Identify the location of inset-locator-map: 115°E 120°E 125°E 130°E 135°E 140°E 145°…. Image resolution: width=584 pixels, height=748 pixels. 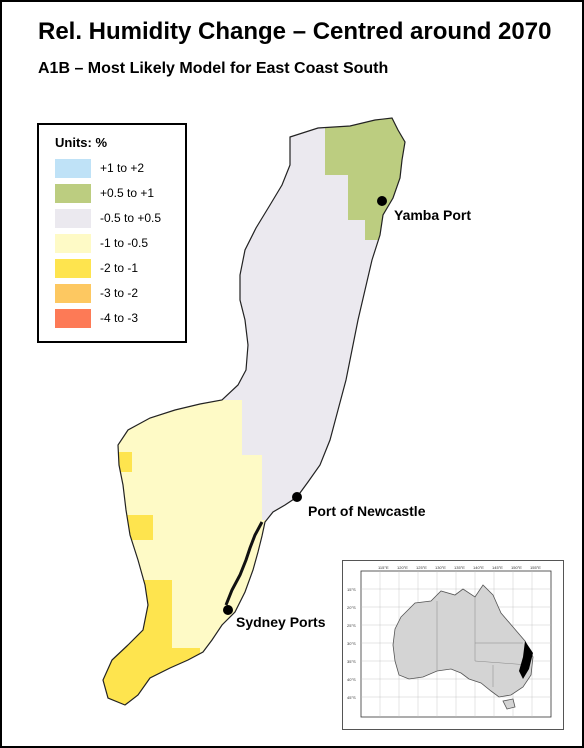
(453, 645).